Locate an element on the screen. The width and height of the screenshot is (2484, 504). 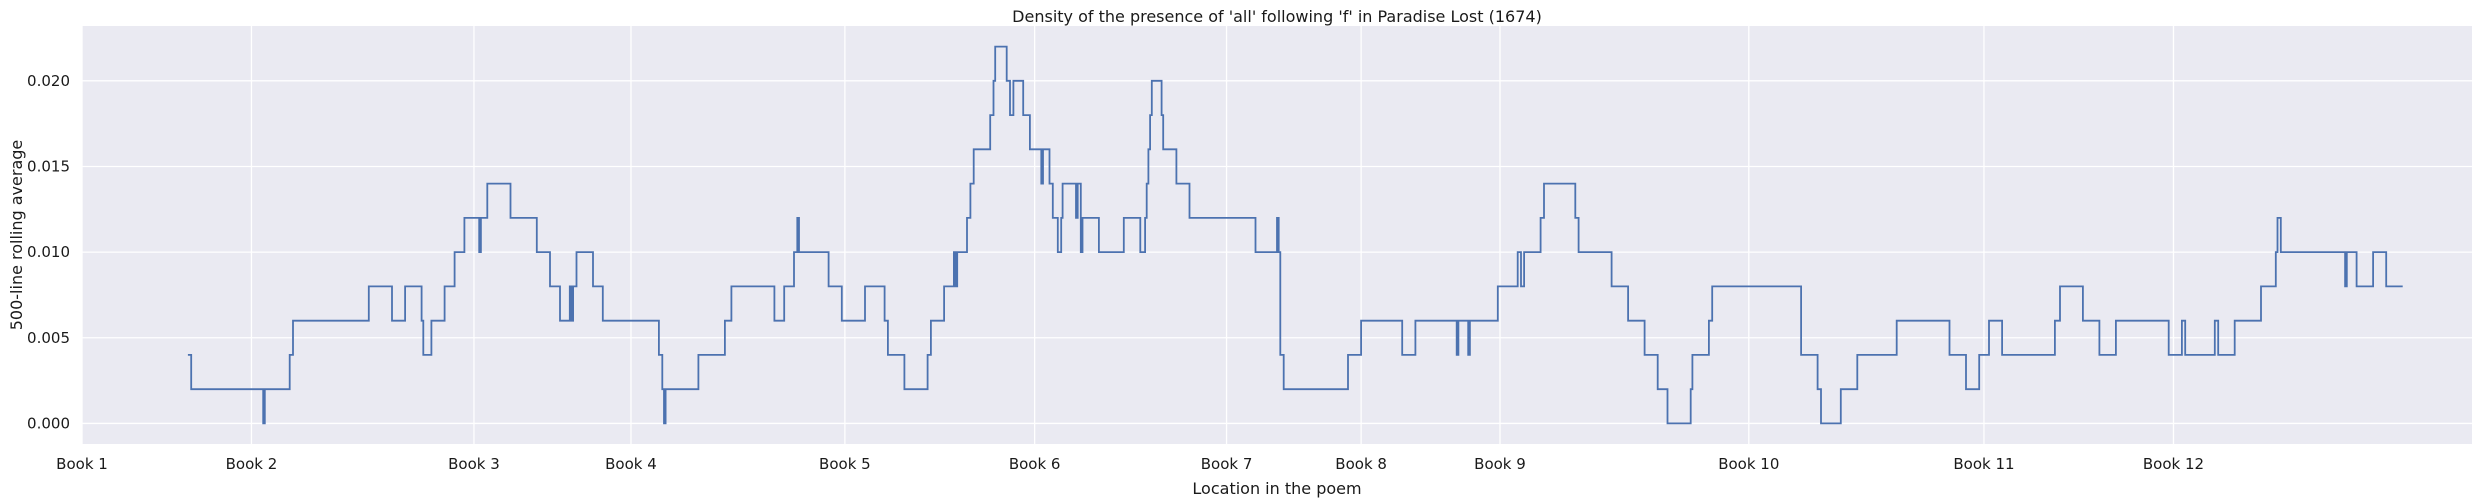
x-tick-label: Book 9 is located at coordinates (1500, 464).